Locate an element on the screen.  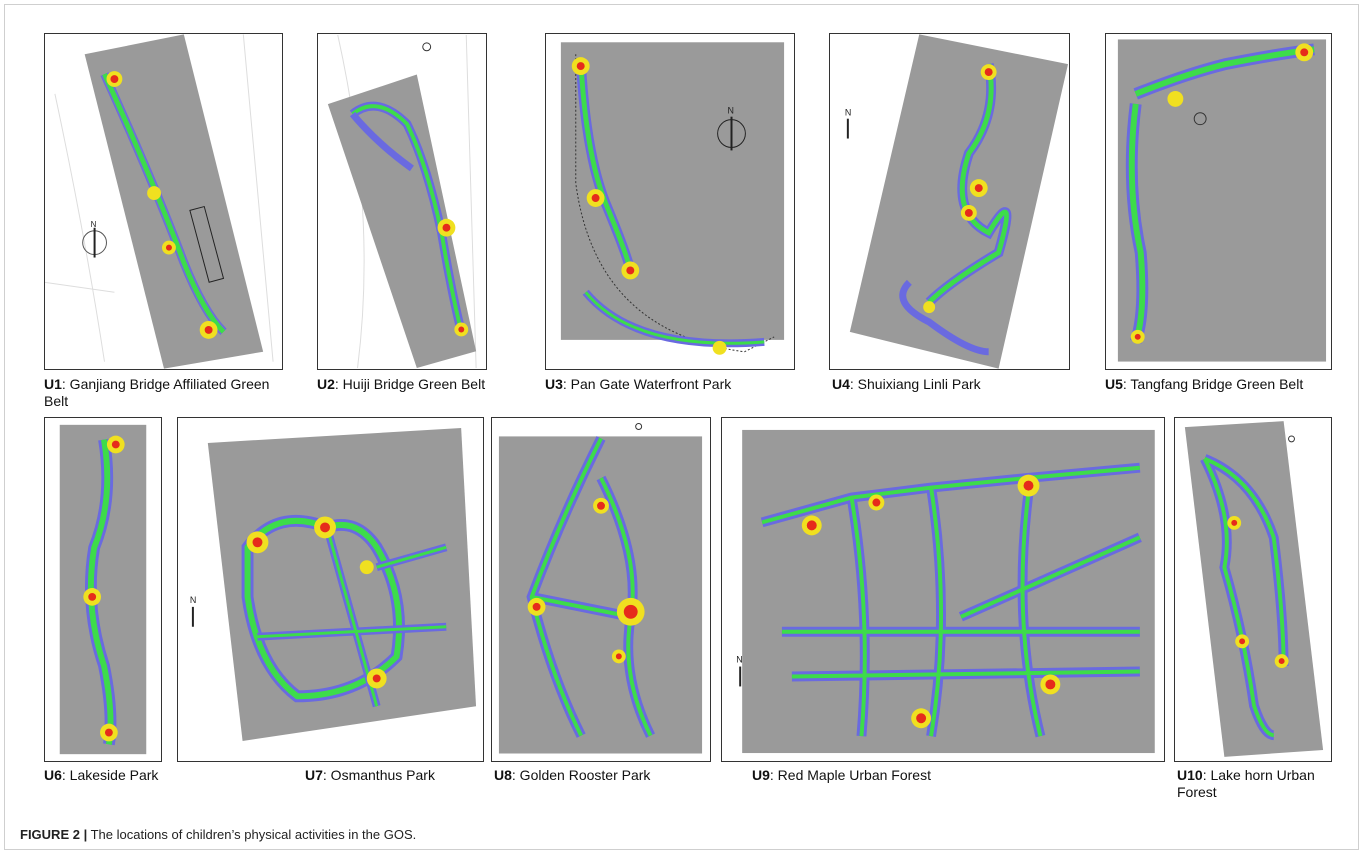
map-panel-u8 is located at coordinates (601, 589).